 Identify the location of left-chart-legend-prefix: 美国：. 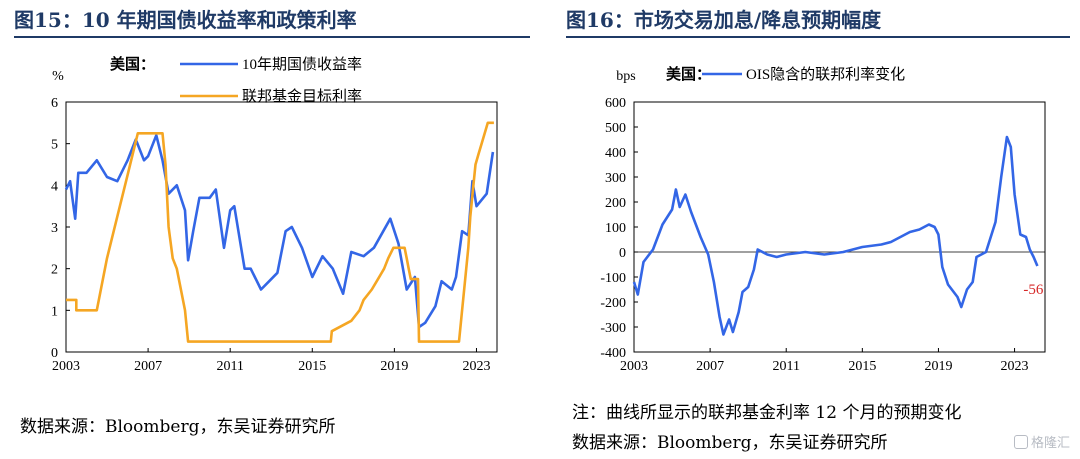
(132, 64).